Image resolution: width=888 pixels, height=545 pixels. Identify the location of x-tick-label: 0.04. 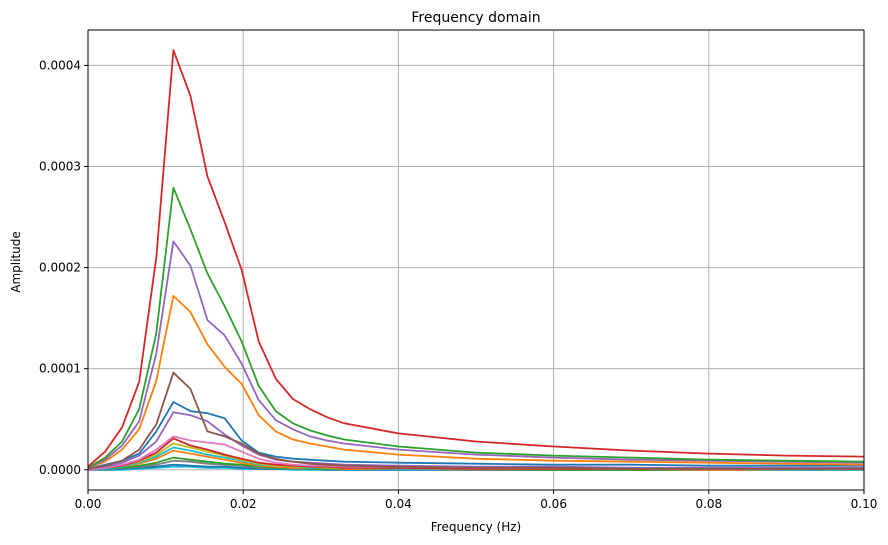
(398, 504).